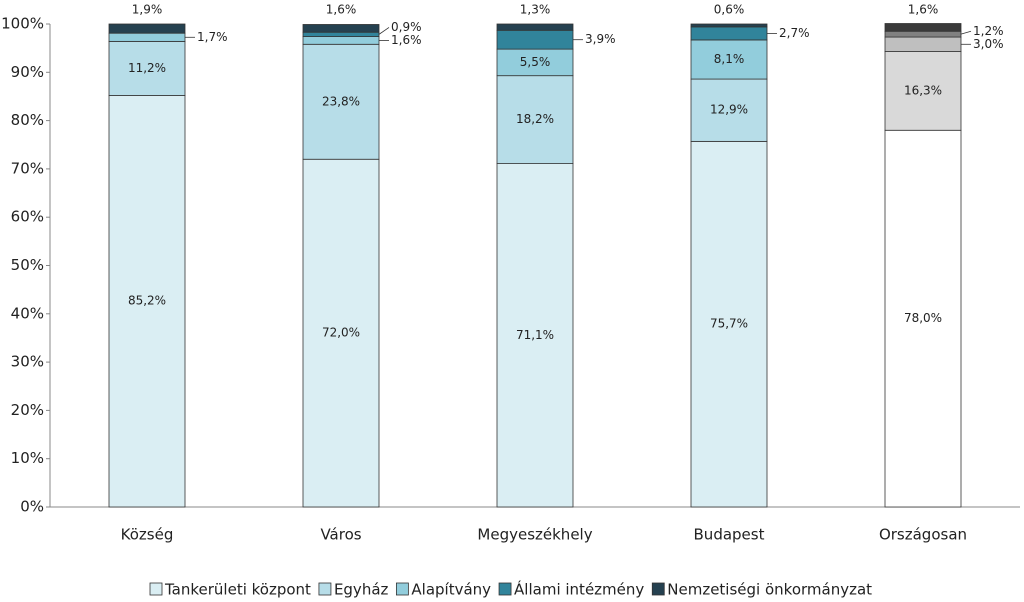  Describe the element at coordinates (147, 535) in the screenshot. I see `x-tick-label: Község` at that location.